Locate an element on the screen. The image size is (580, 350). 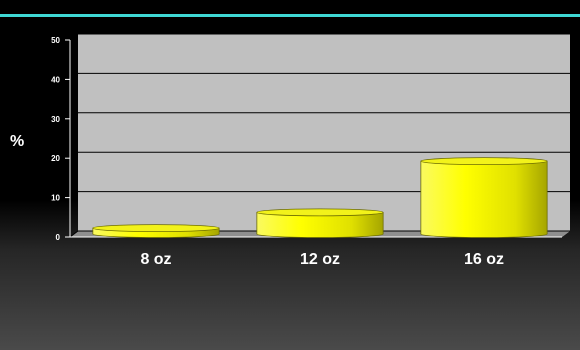
x-tick-label: 12 oz is located at coordinates (320, 259).